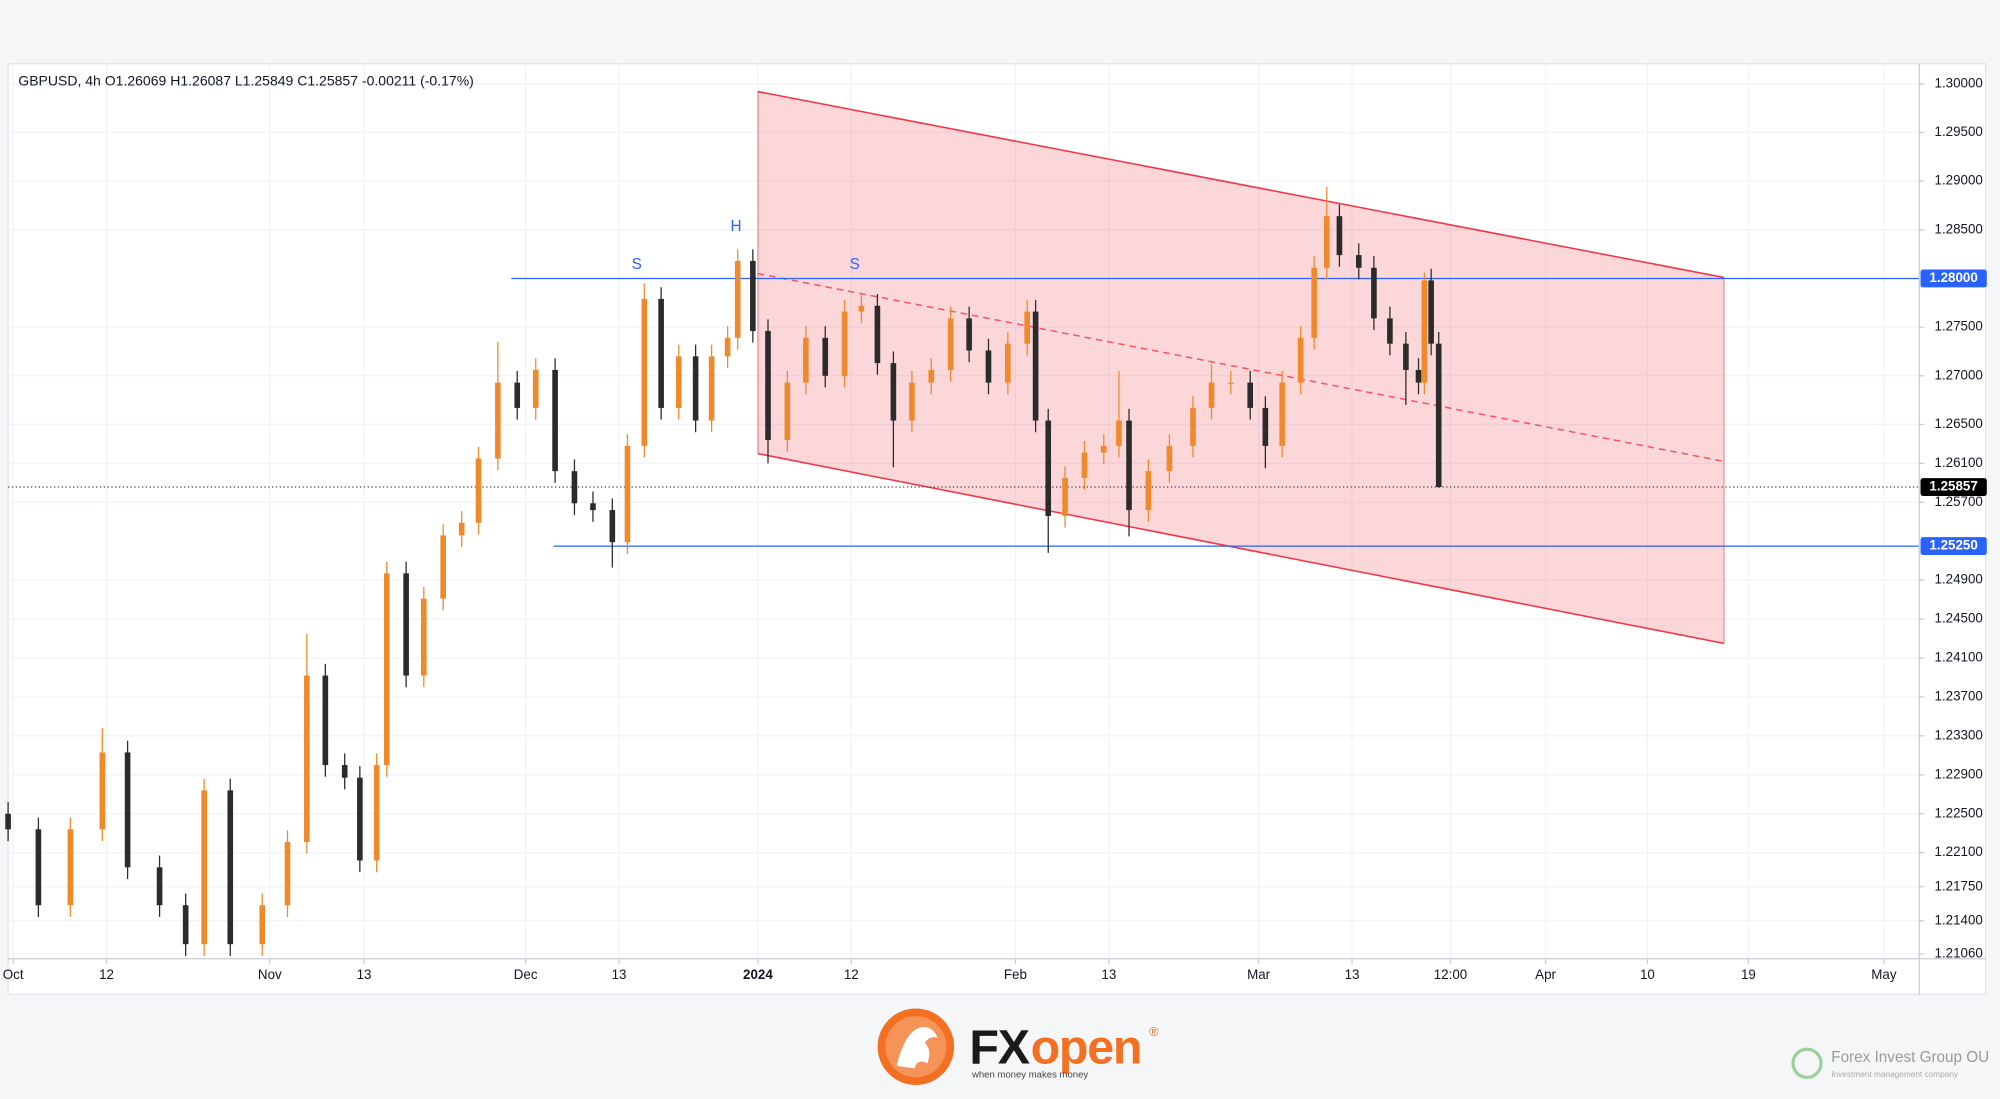 The image size is (2000, 1099). What do you see at coordinates (526, 974) in the screenshot?
I see `x-tick-label: Dec` at bounding box center [526, 974].